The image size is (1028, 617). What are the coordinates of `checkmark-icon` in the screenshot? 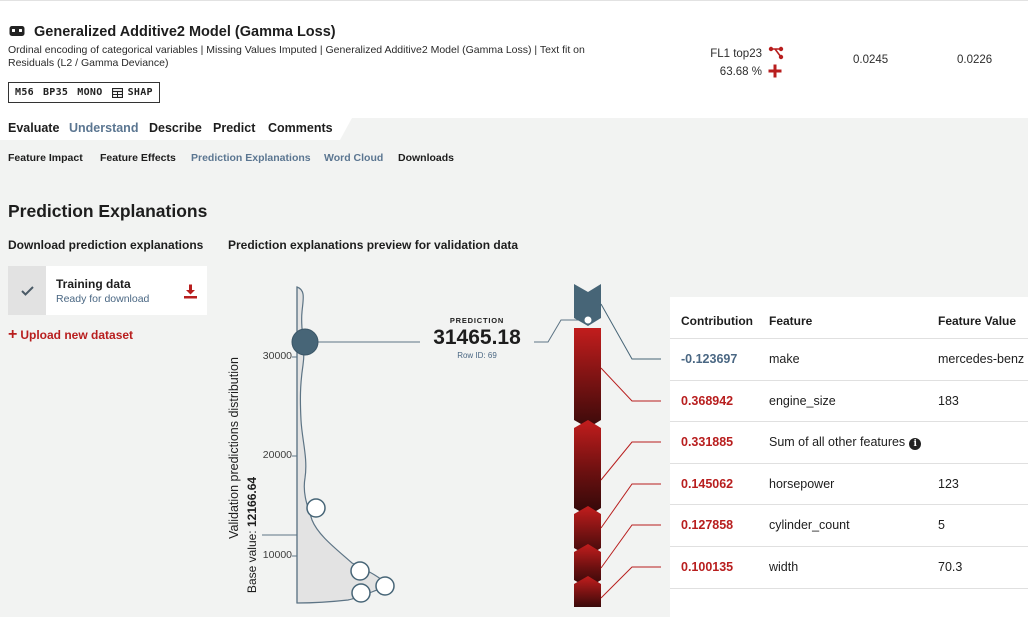 It's located at (27, 290).